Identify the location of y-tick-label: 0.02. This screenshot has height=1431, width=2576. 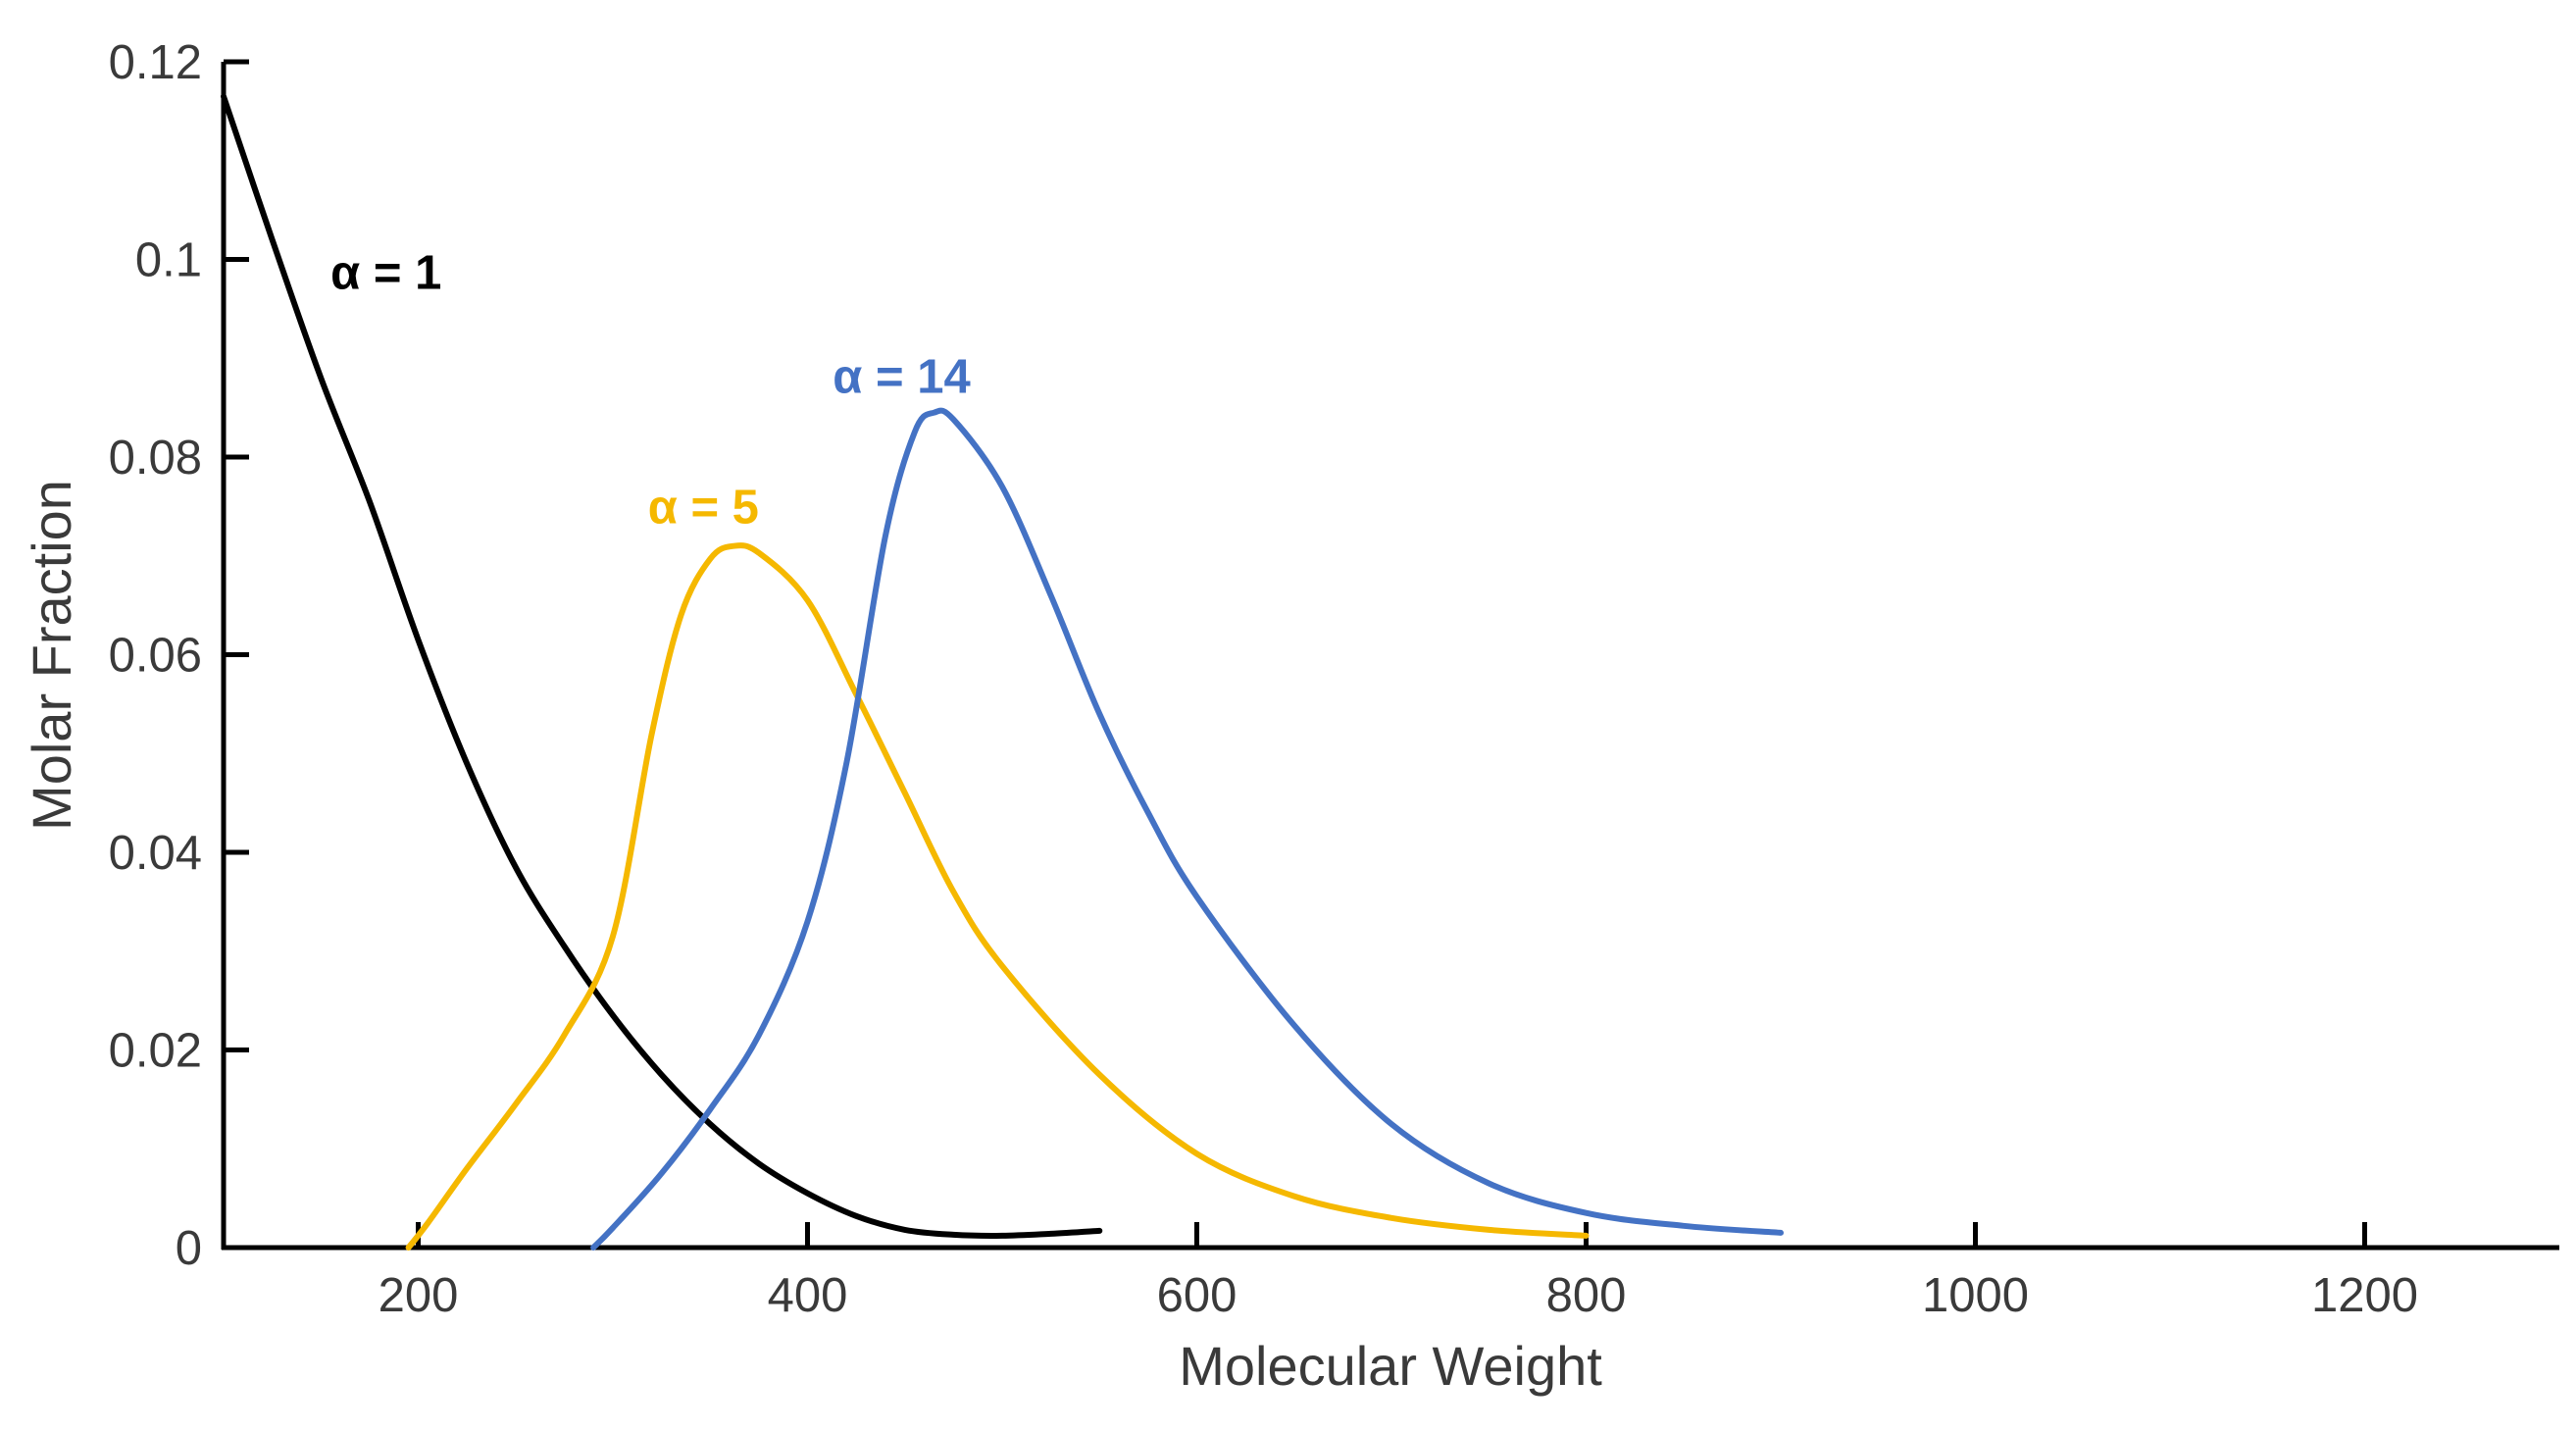
(155, 1051).